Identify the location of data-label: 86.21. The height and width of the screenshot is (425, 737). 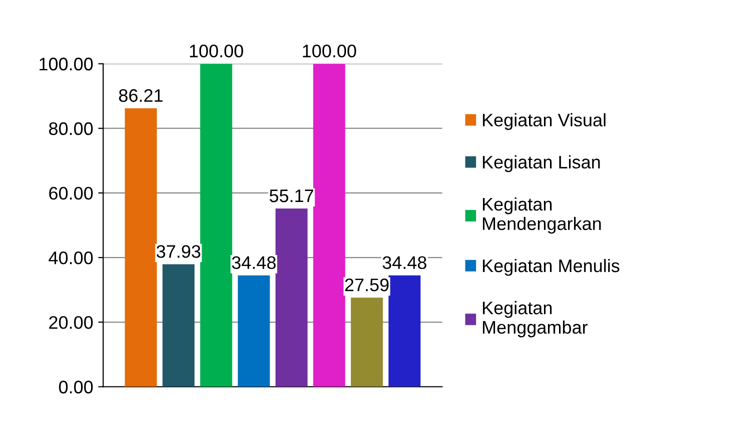
(141, 95).